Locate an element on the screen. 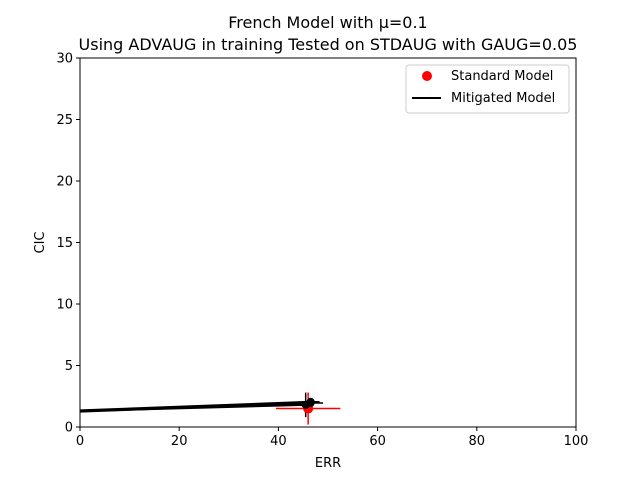 This screenshot has height=480, width=640. x-tick-label-4: 80 is located at coordinates (477, 441).